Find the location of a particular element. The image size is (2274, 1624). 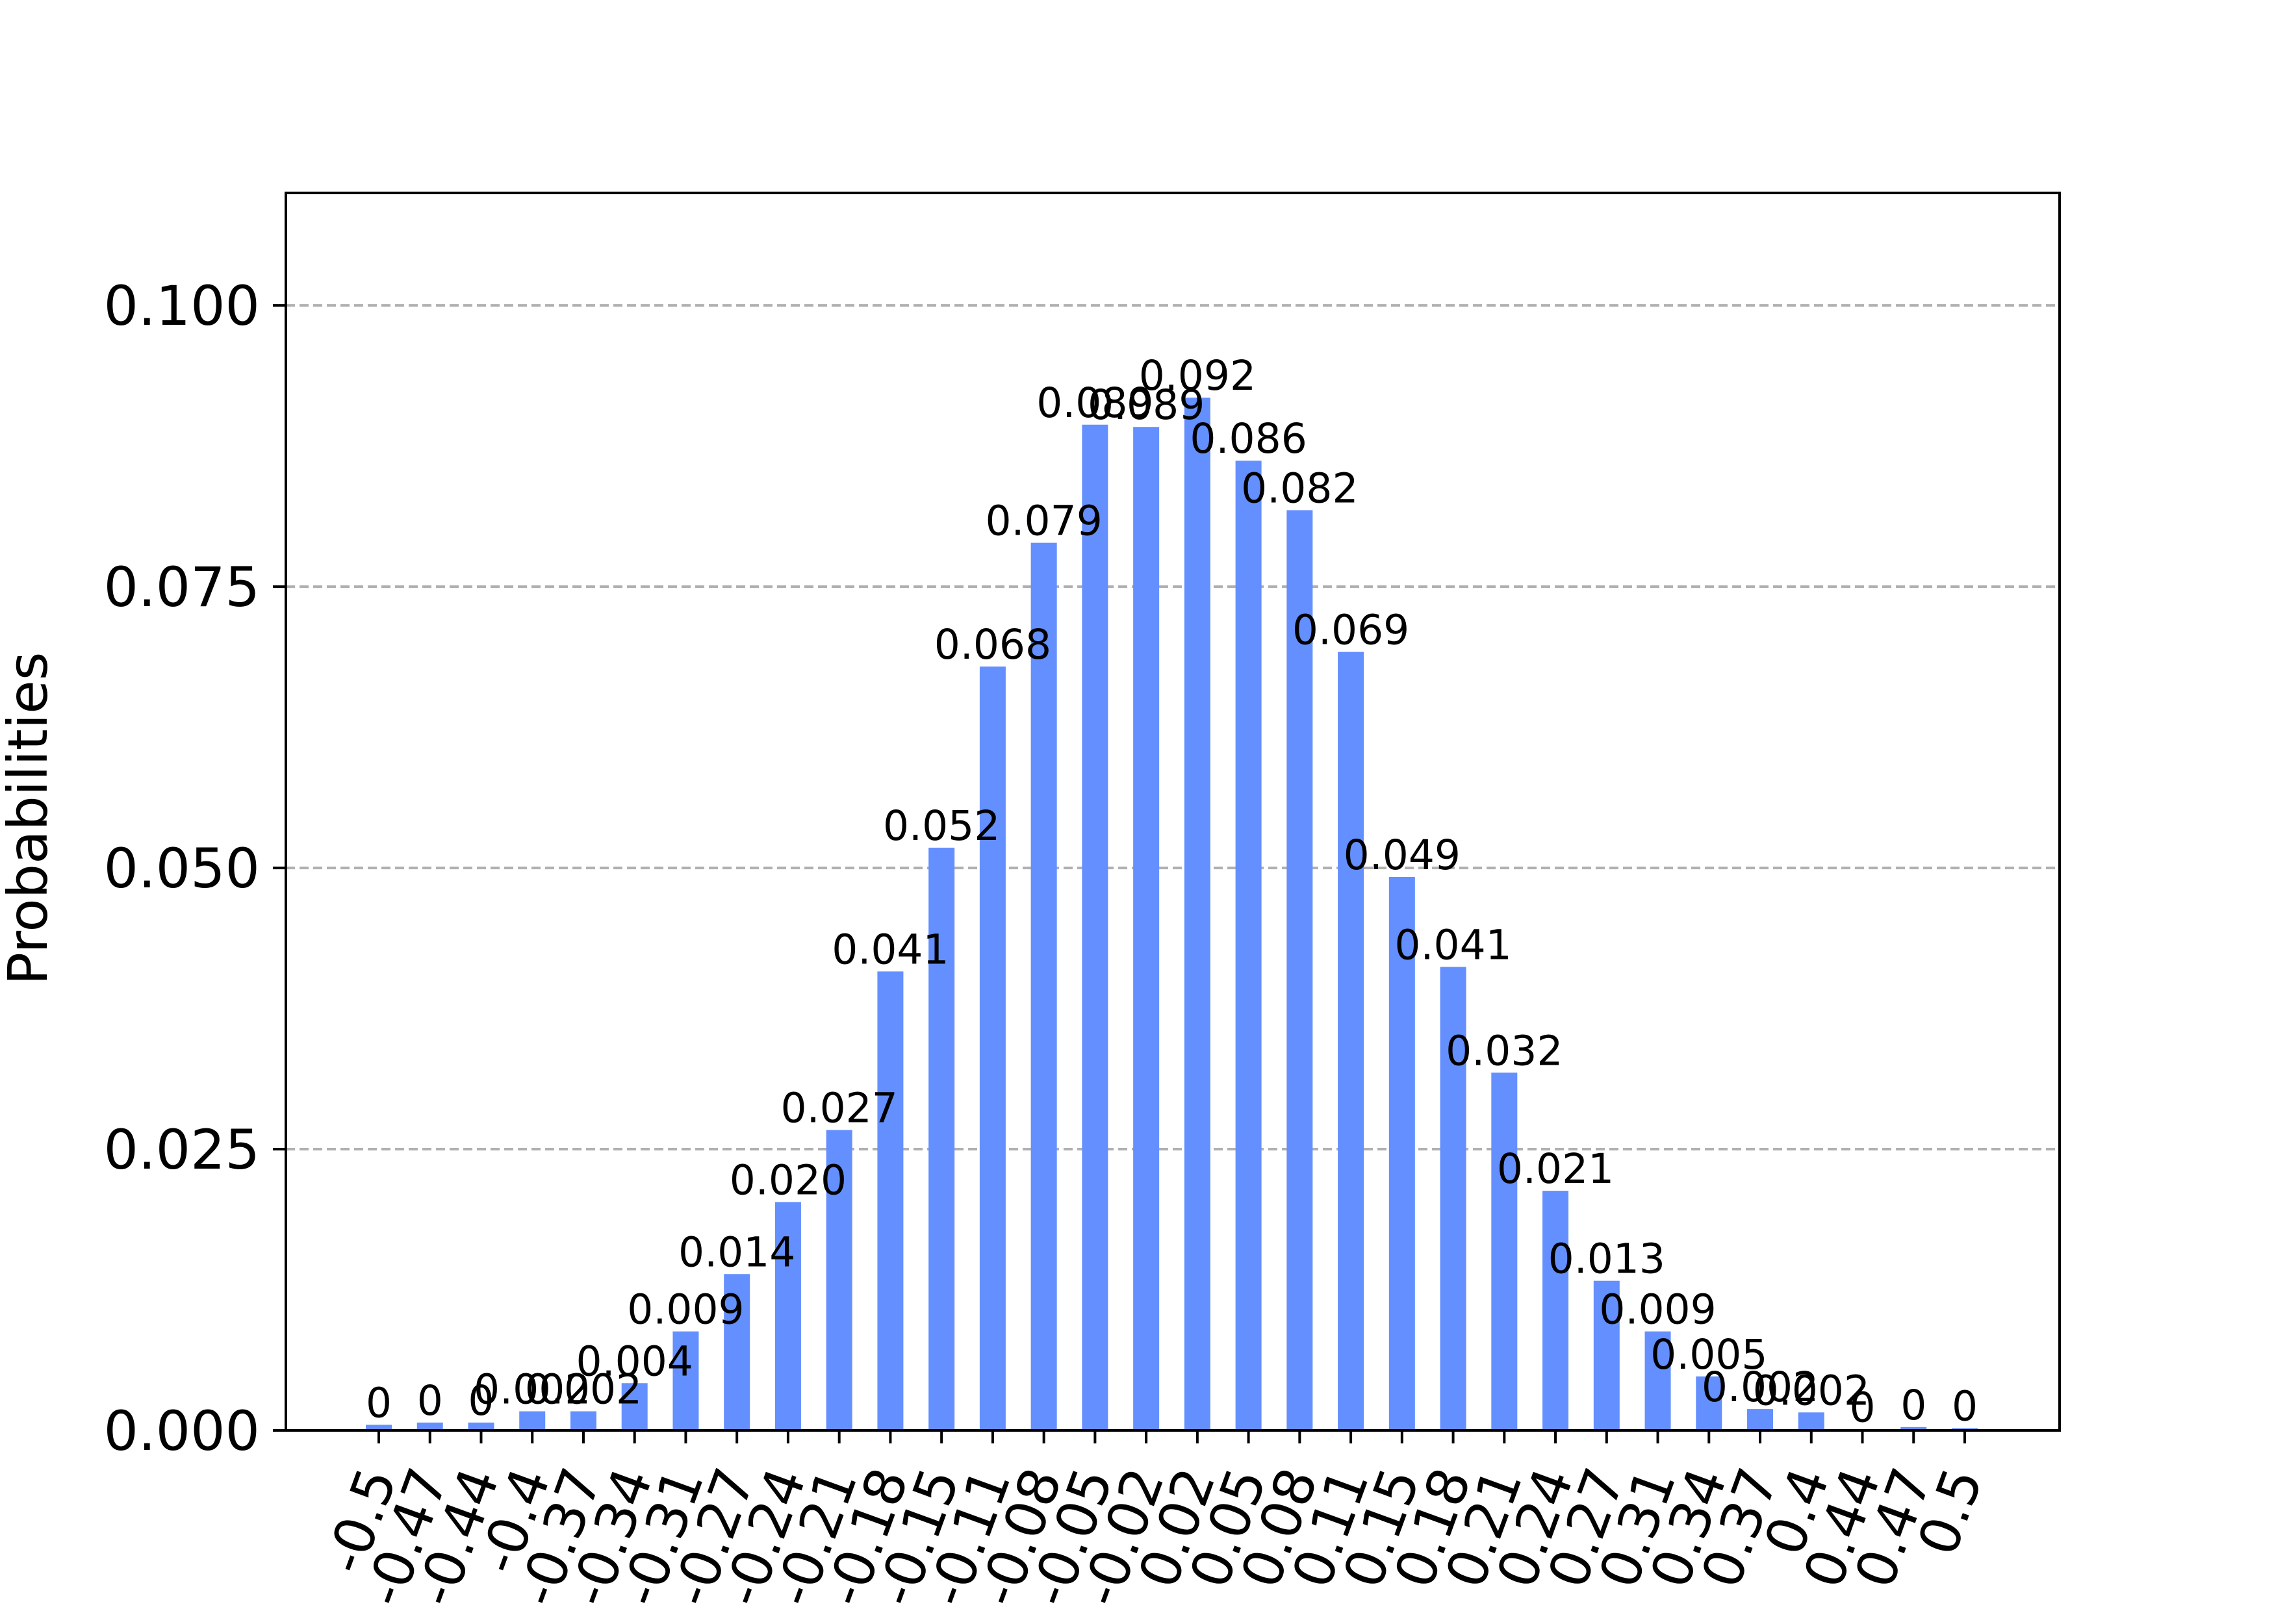

bar-value-label: 0.027 is located at coordinates (838, 1108).